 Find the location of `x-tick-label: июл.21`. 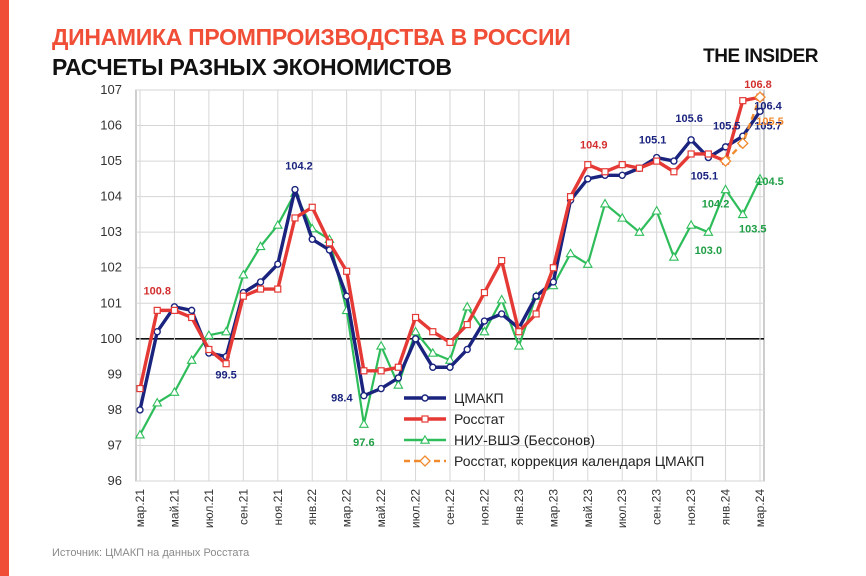

x-tick-label: июл.21 is located at coordinates (209, 508).